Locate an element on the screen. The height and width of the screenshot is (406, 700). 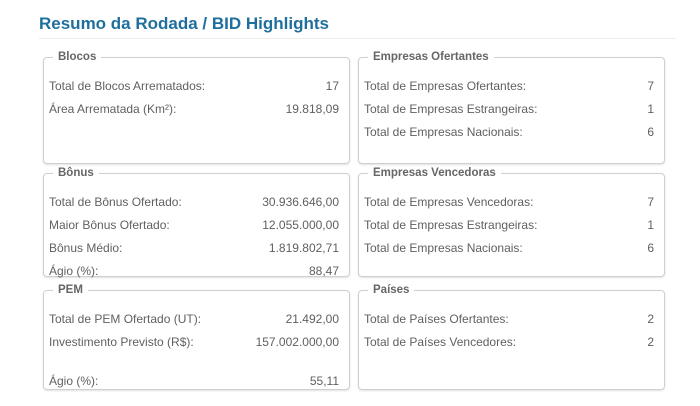
panel-legend: Países is located at coordinates (391, 290).